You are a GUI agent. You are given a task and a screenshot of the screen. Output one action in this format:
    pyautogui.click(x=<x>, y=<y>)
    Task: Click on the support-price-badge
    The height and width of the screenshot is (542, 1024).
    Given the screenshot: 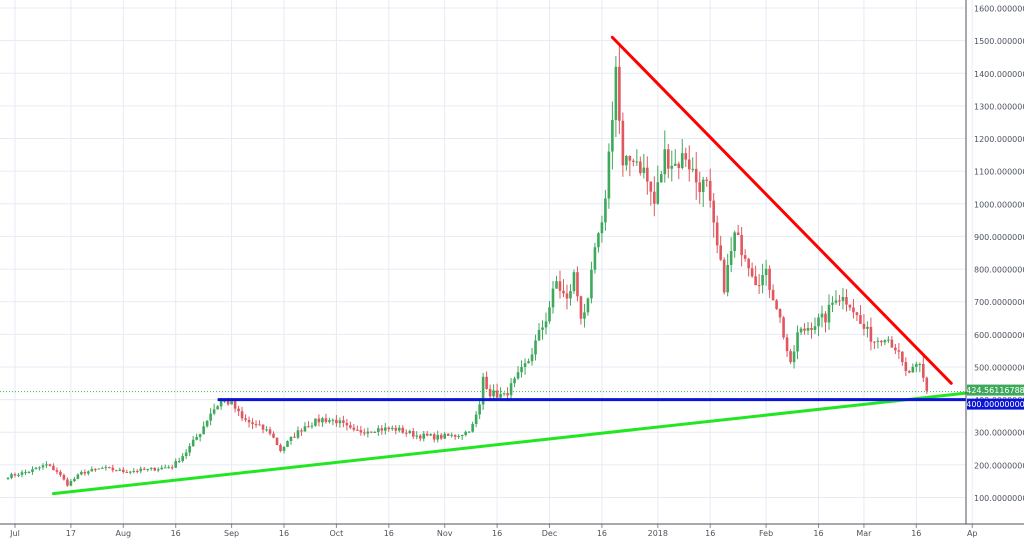 What is the action you would take?
    pyautogui.click(x=995, y=404)
    